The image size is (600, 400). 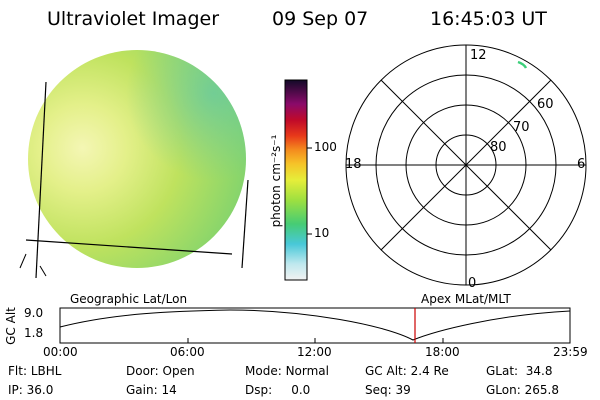 I want to click on orbit-right-caption: Apex MLat/MLT, so click(x=466, y=299).